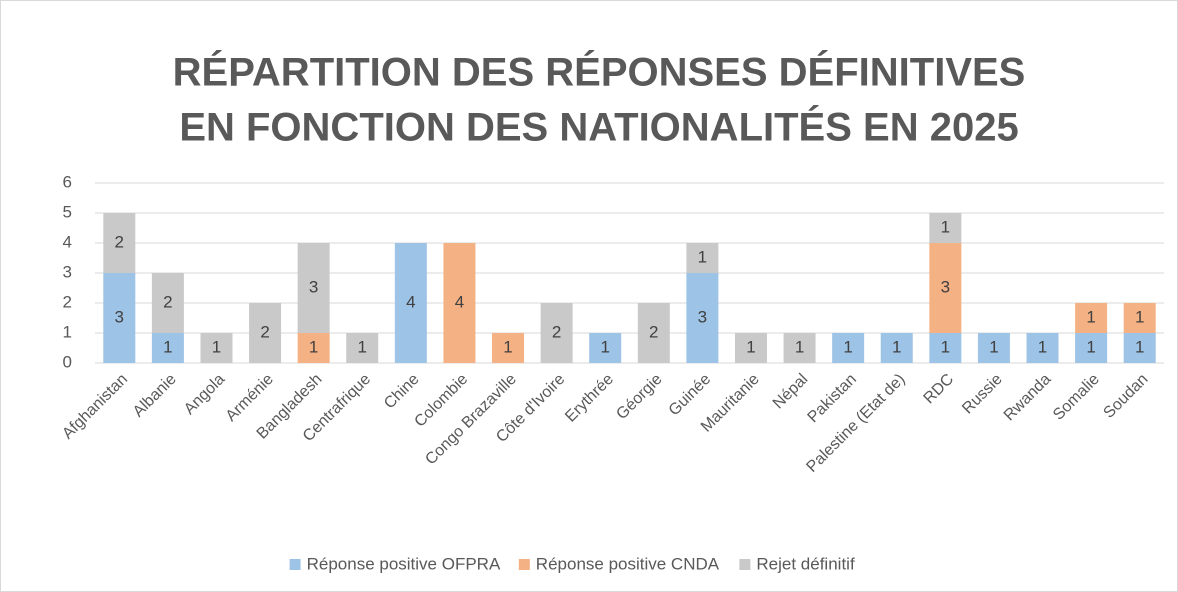  I want to click on y-tick-label: 0, so click(67, 361).